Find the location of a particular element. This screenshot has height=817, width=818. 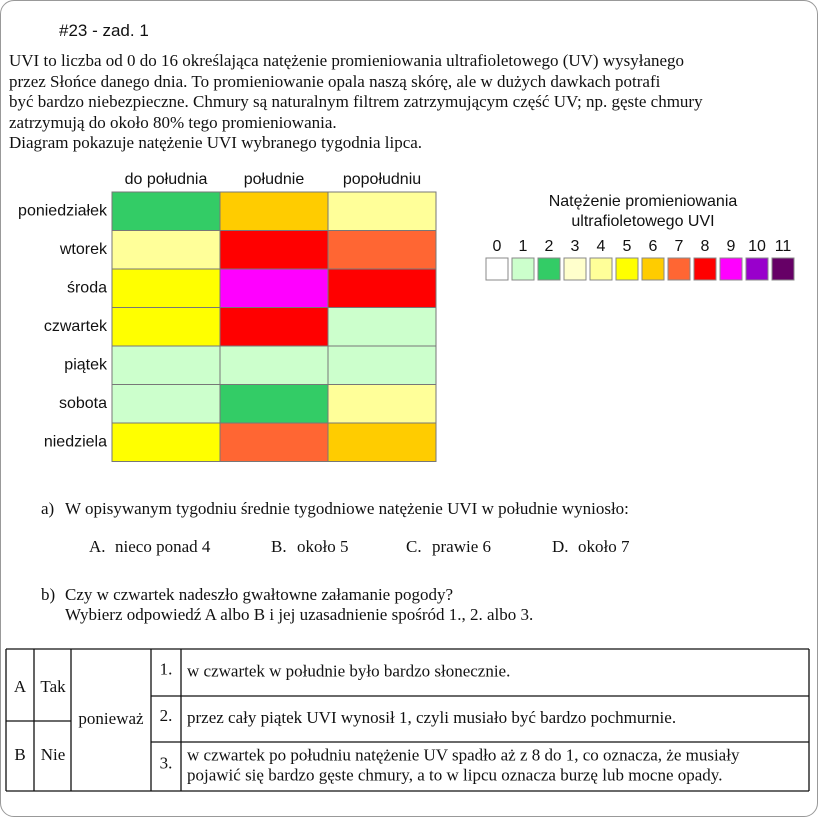

legend-label: 3 is located at coordinates (575, 246).